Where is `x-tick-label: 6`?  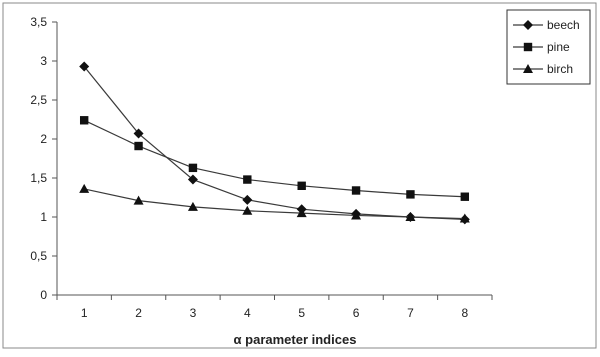
x-tick-label: 6 is located at coordinates (356, 313).